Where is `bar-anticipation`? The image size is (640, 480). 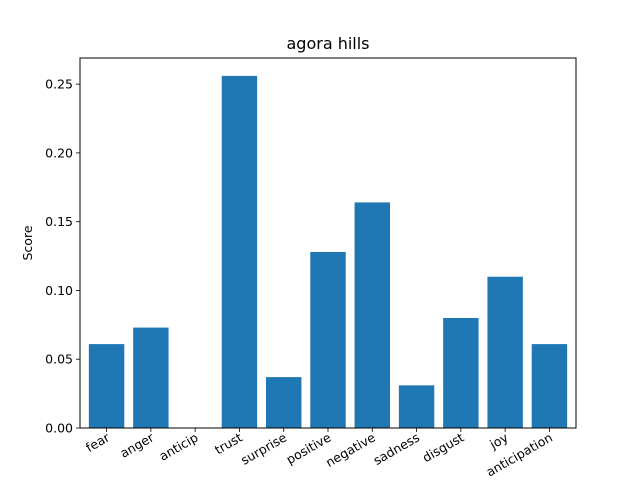 bar-anticipation is located at coordinates (549, 386).